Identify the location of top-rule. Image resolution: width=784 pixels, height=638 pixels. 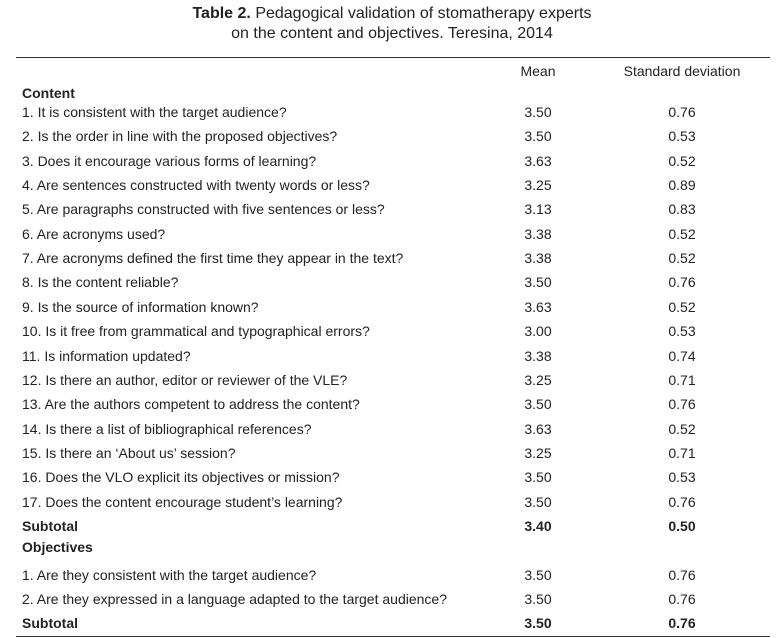
(393, 57).